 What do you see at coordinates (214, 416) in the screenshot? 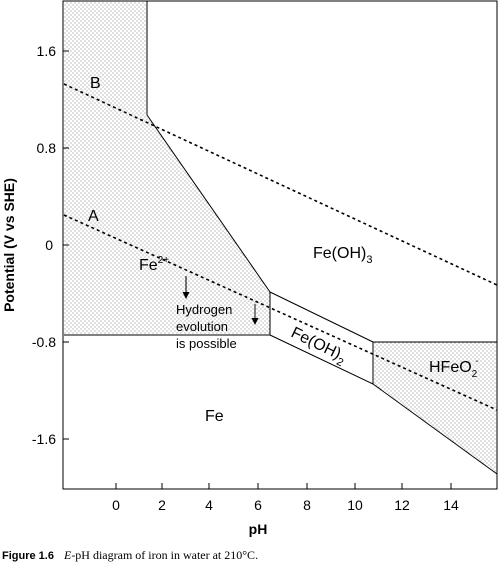
I see `fe-label: Fe` at bounding box center [214, 416].